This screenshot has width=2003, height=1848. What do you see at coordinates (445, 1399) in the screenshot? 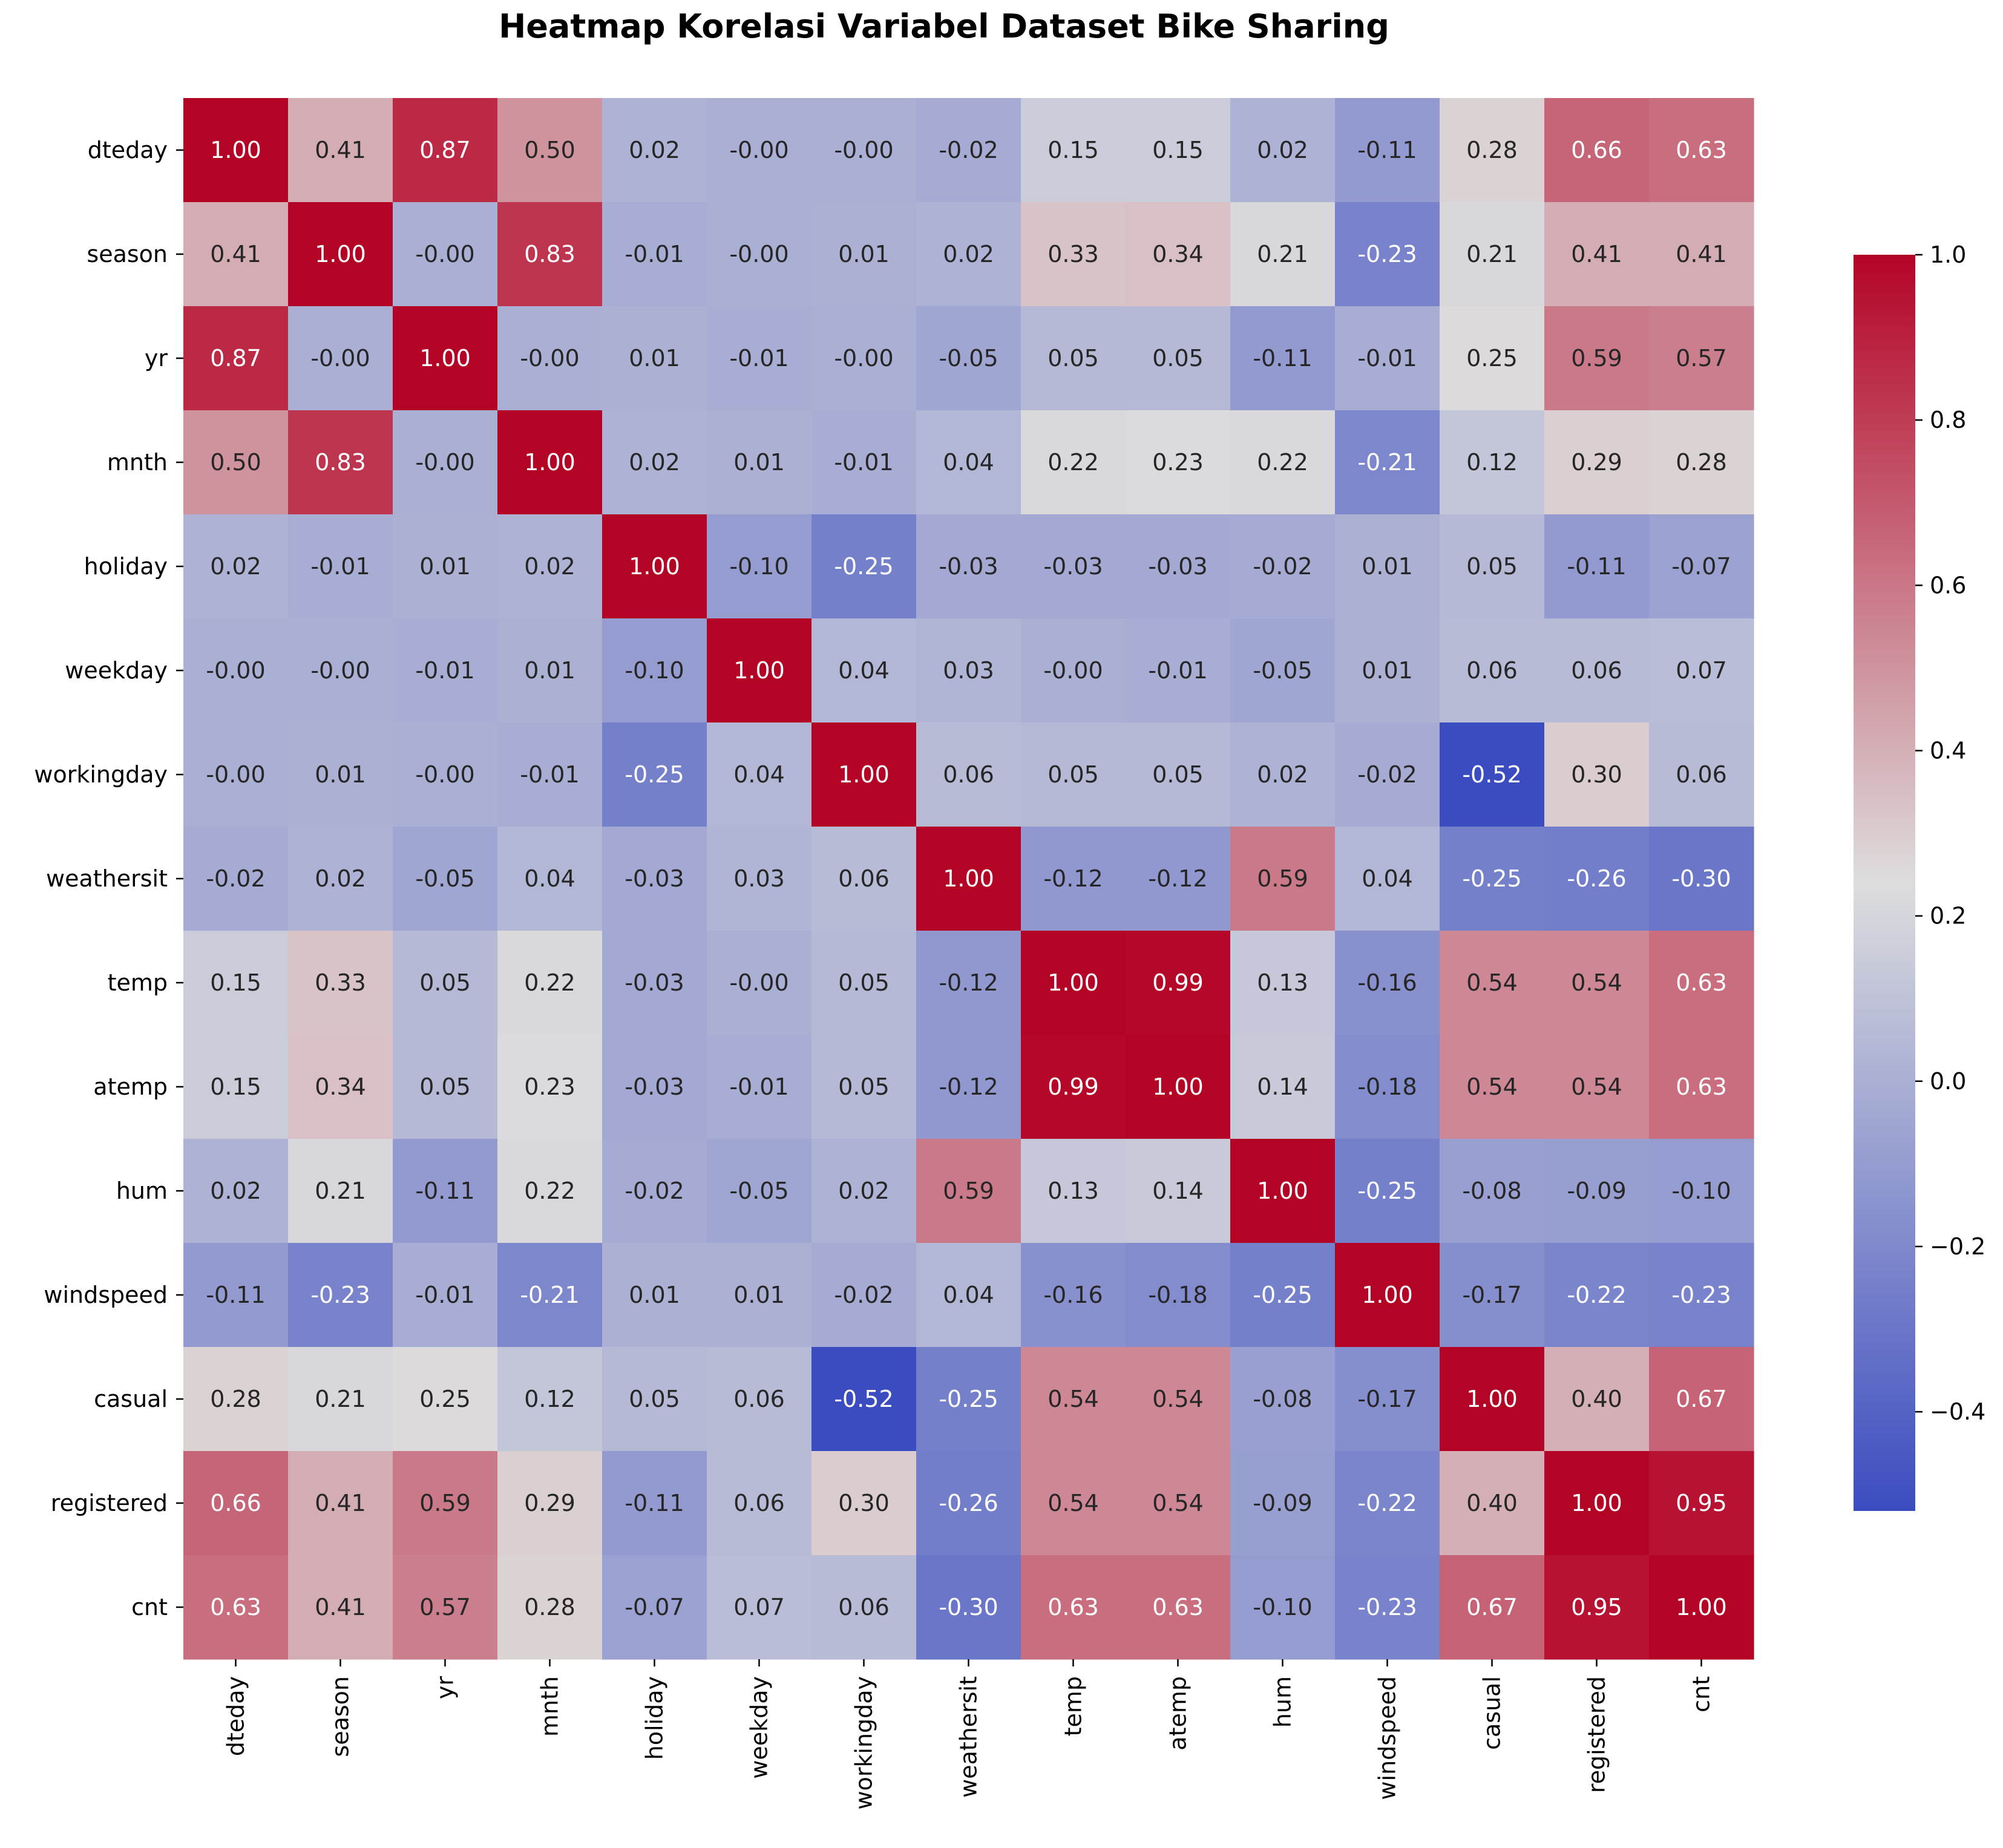
I see `heatmap-cell-casual-yr` at bounding box center [445, 1399].